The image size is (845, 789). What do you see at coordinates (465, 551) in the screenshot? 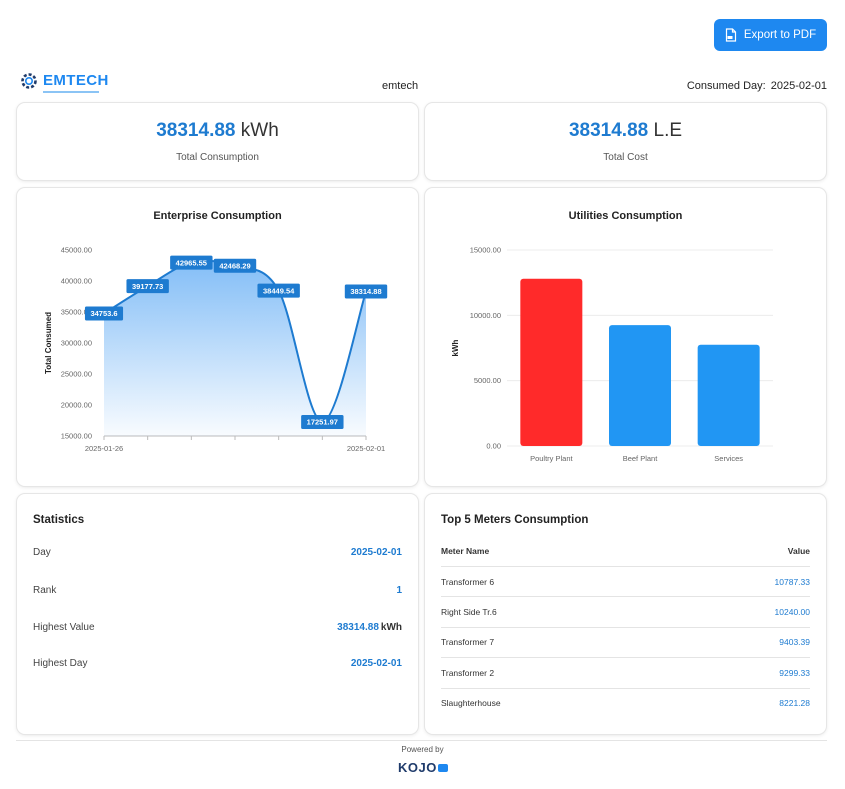
I see `column-header-meter-name: Meter Name` at bounding box center [465, 551].